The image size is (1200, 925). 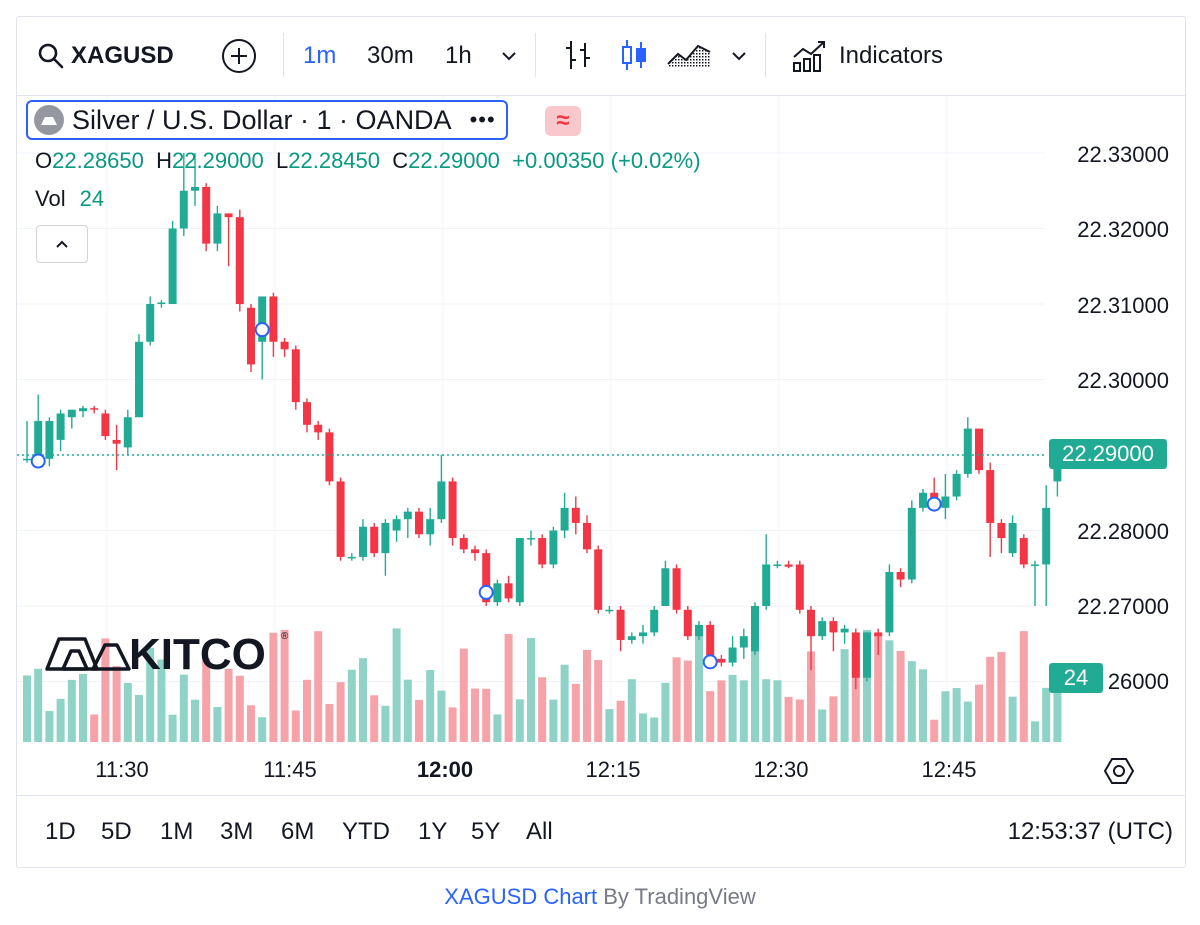 What do you see at coordinates (1090, 831) in the screenshot?
I see `timezone-clock: 12:53:37 (UTC)` at bounding box center [1090, 831].